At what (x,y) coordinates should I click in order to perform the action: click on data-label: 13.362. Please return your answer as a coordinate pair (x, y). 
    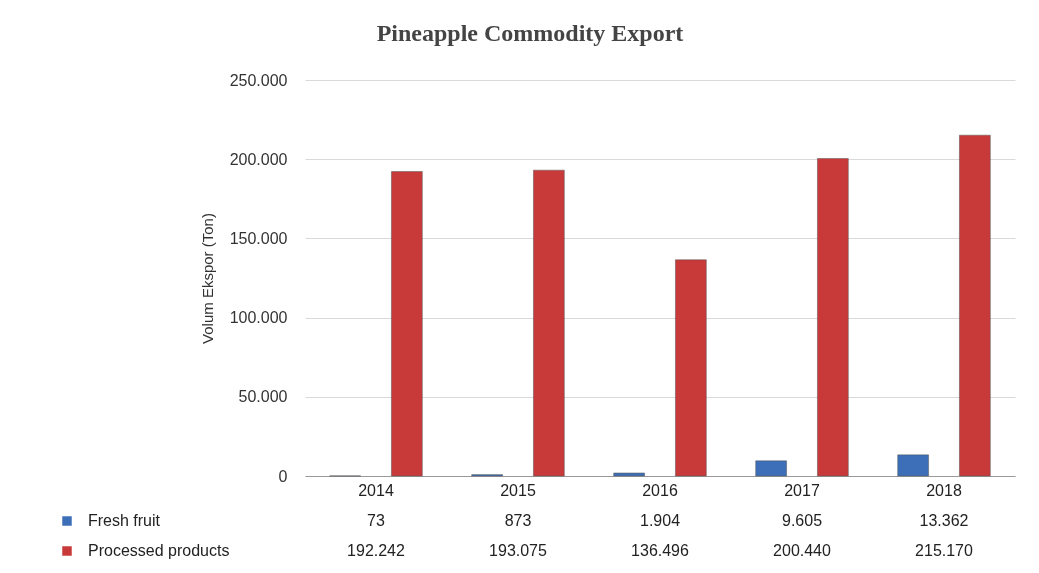
    Looking at the image, I should click on (944, 520).